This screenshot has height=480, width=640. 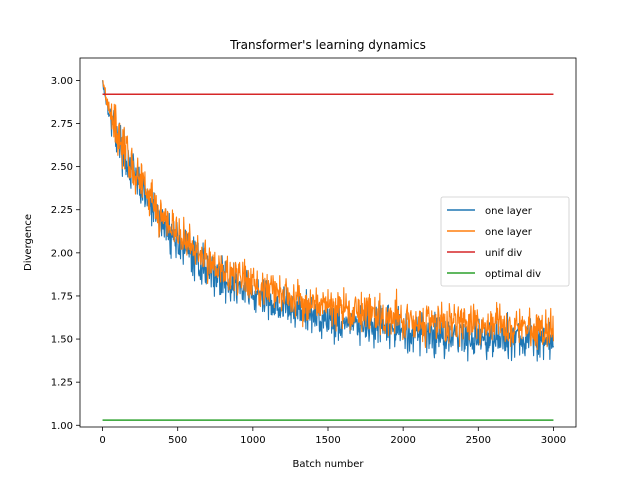 I want to click on x-axis: 0 500 1000 1500 2000 2500 3000, so click(x=332, y=436).